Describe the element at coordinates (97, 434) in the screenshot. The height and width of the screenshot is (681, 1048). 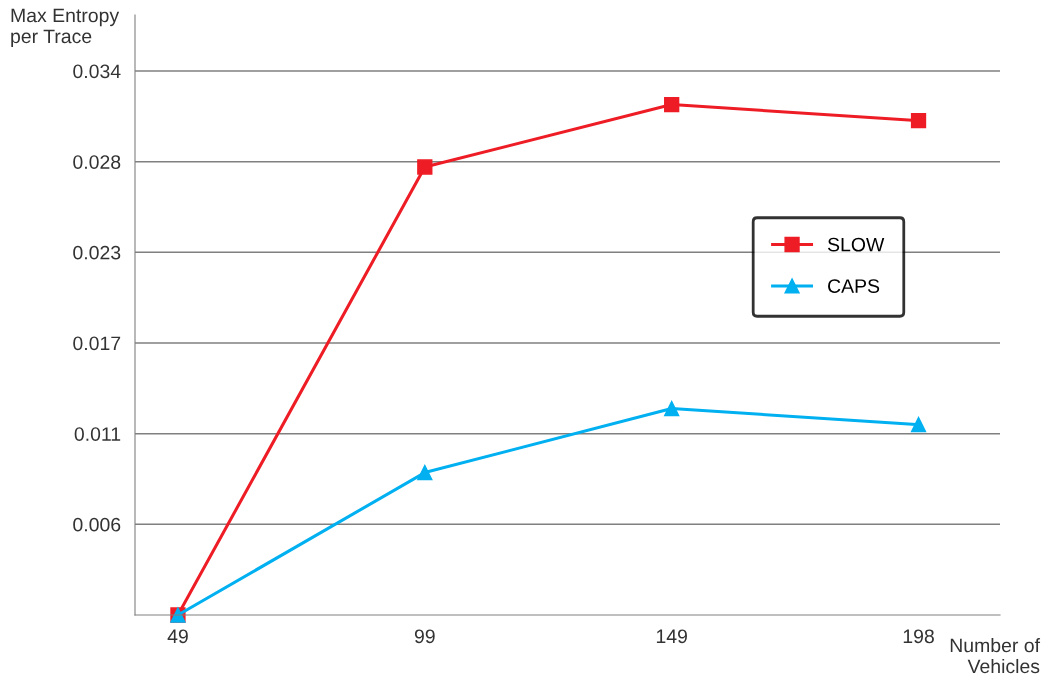
I see `y-tick-label: 0.011` at that location.